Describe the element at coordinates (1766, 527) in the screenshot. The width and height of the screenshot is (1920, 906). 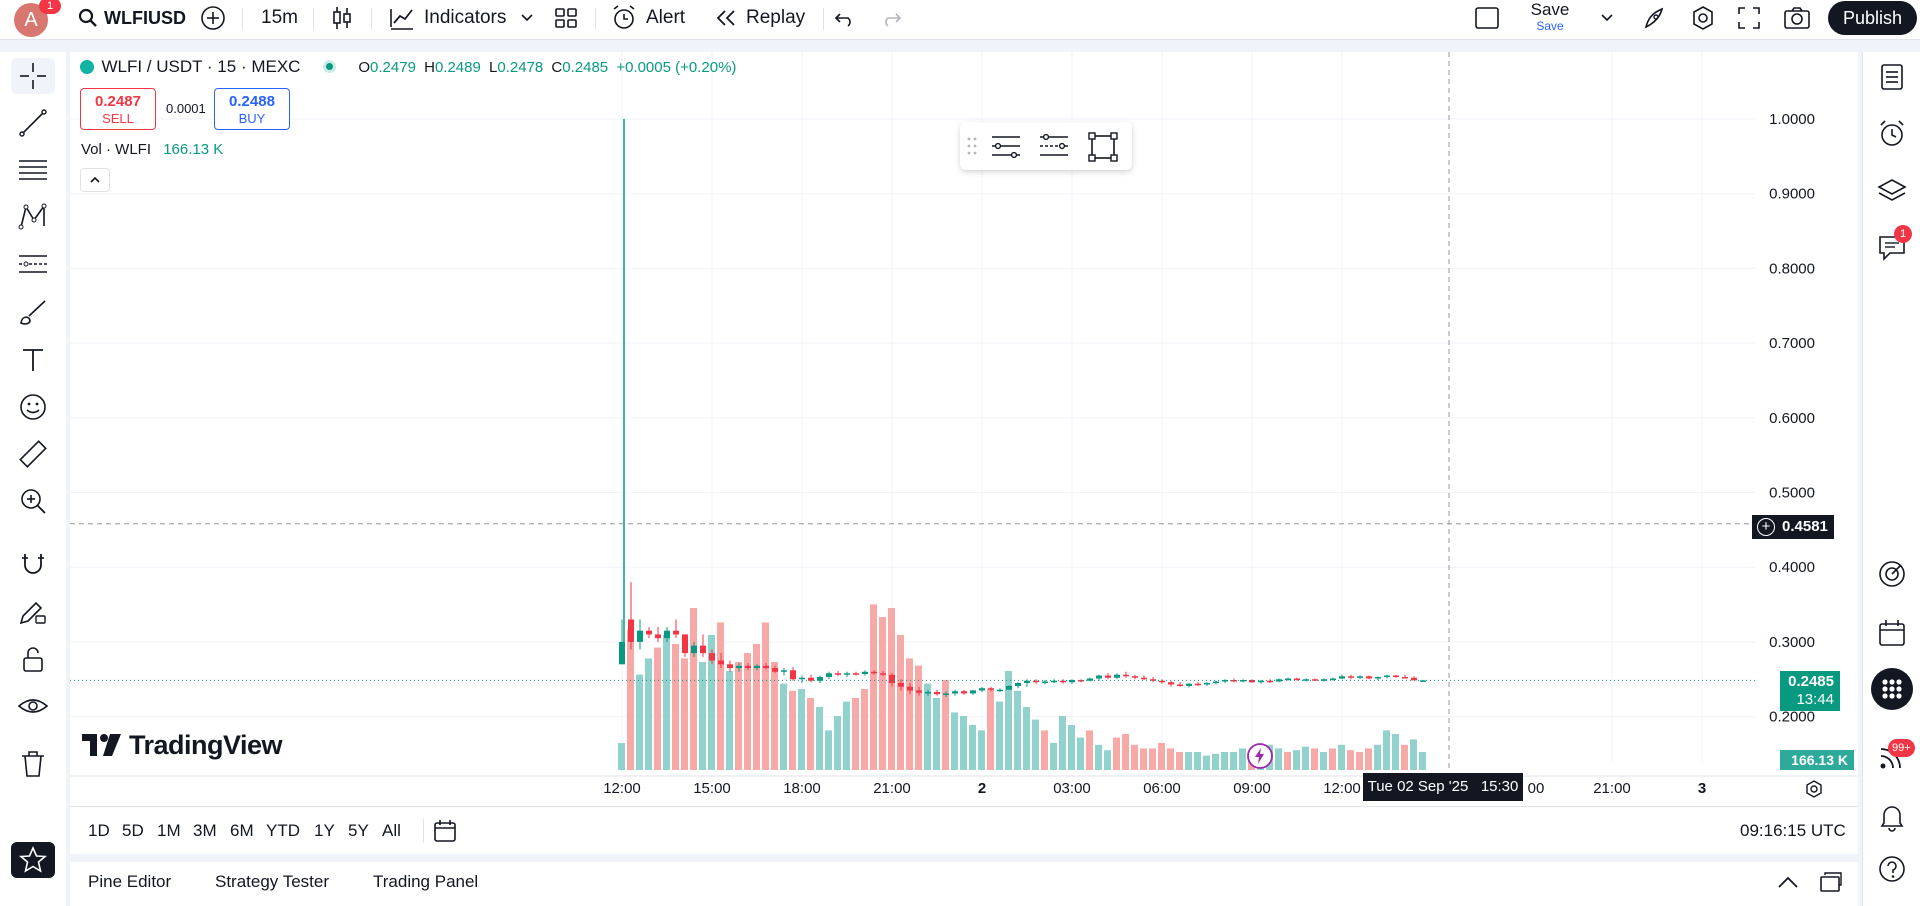
I see `add-alert-plus-icon: +` at that location.